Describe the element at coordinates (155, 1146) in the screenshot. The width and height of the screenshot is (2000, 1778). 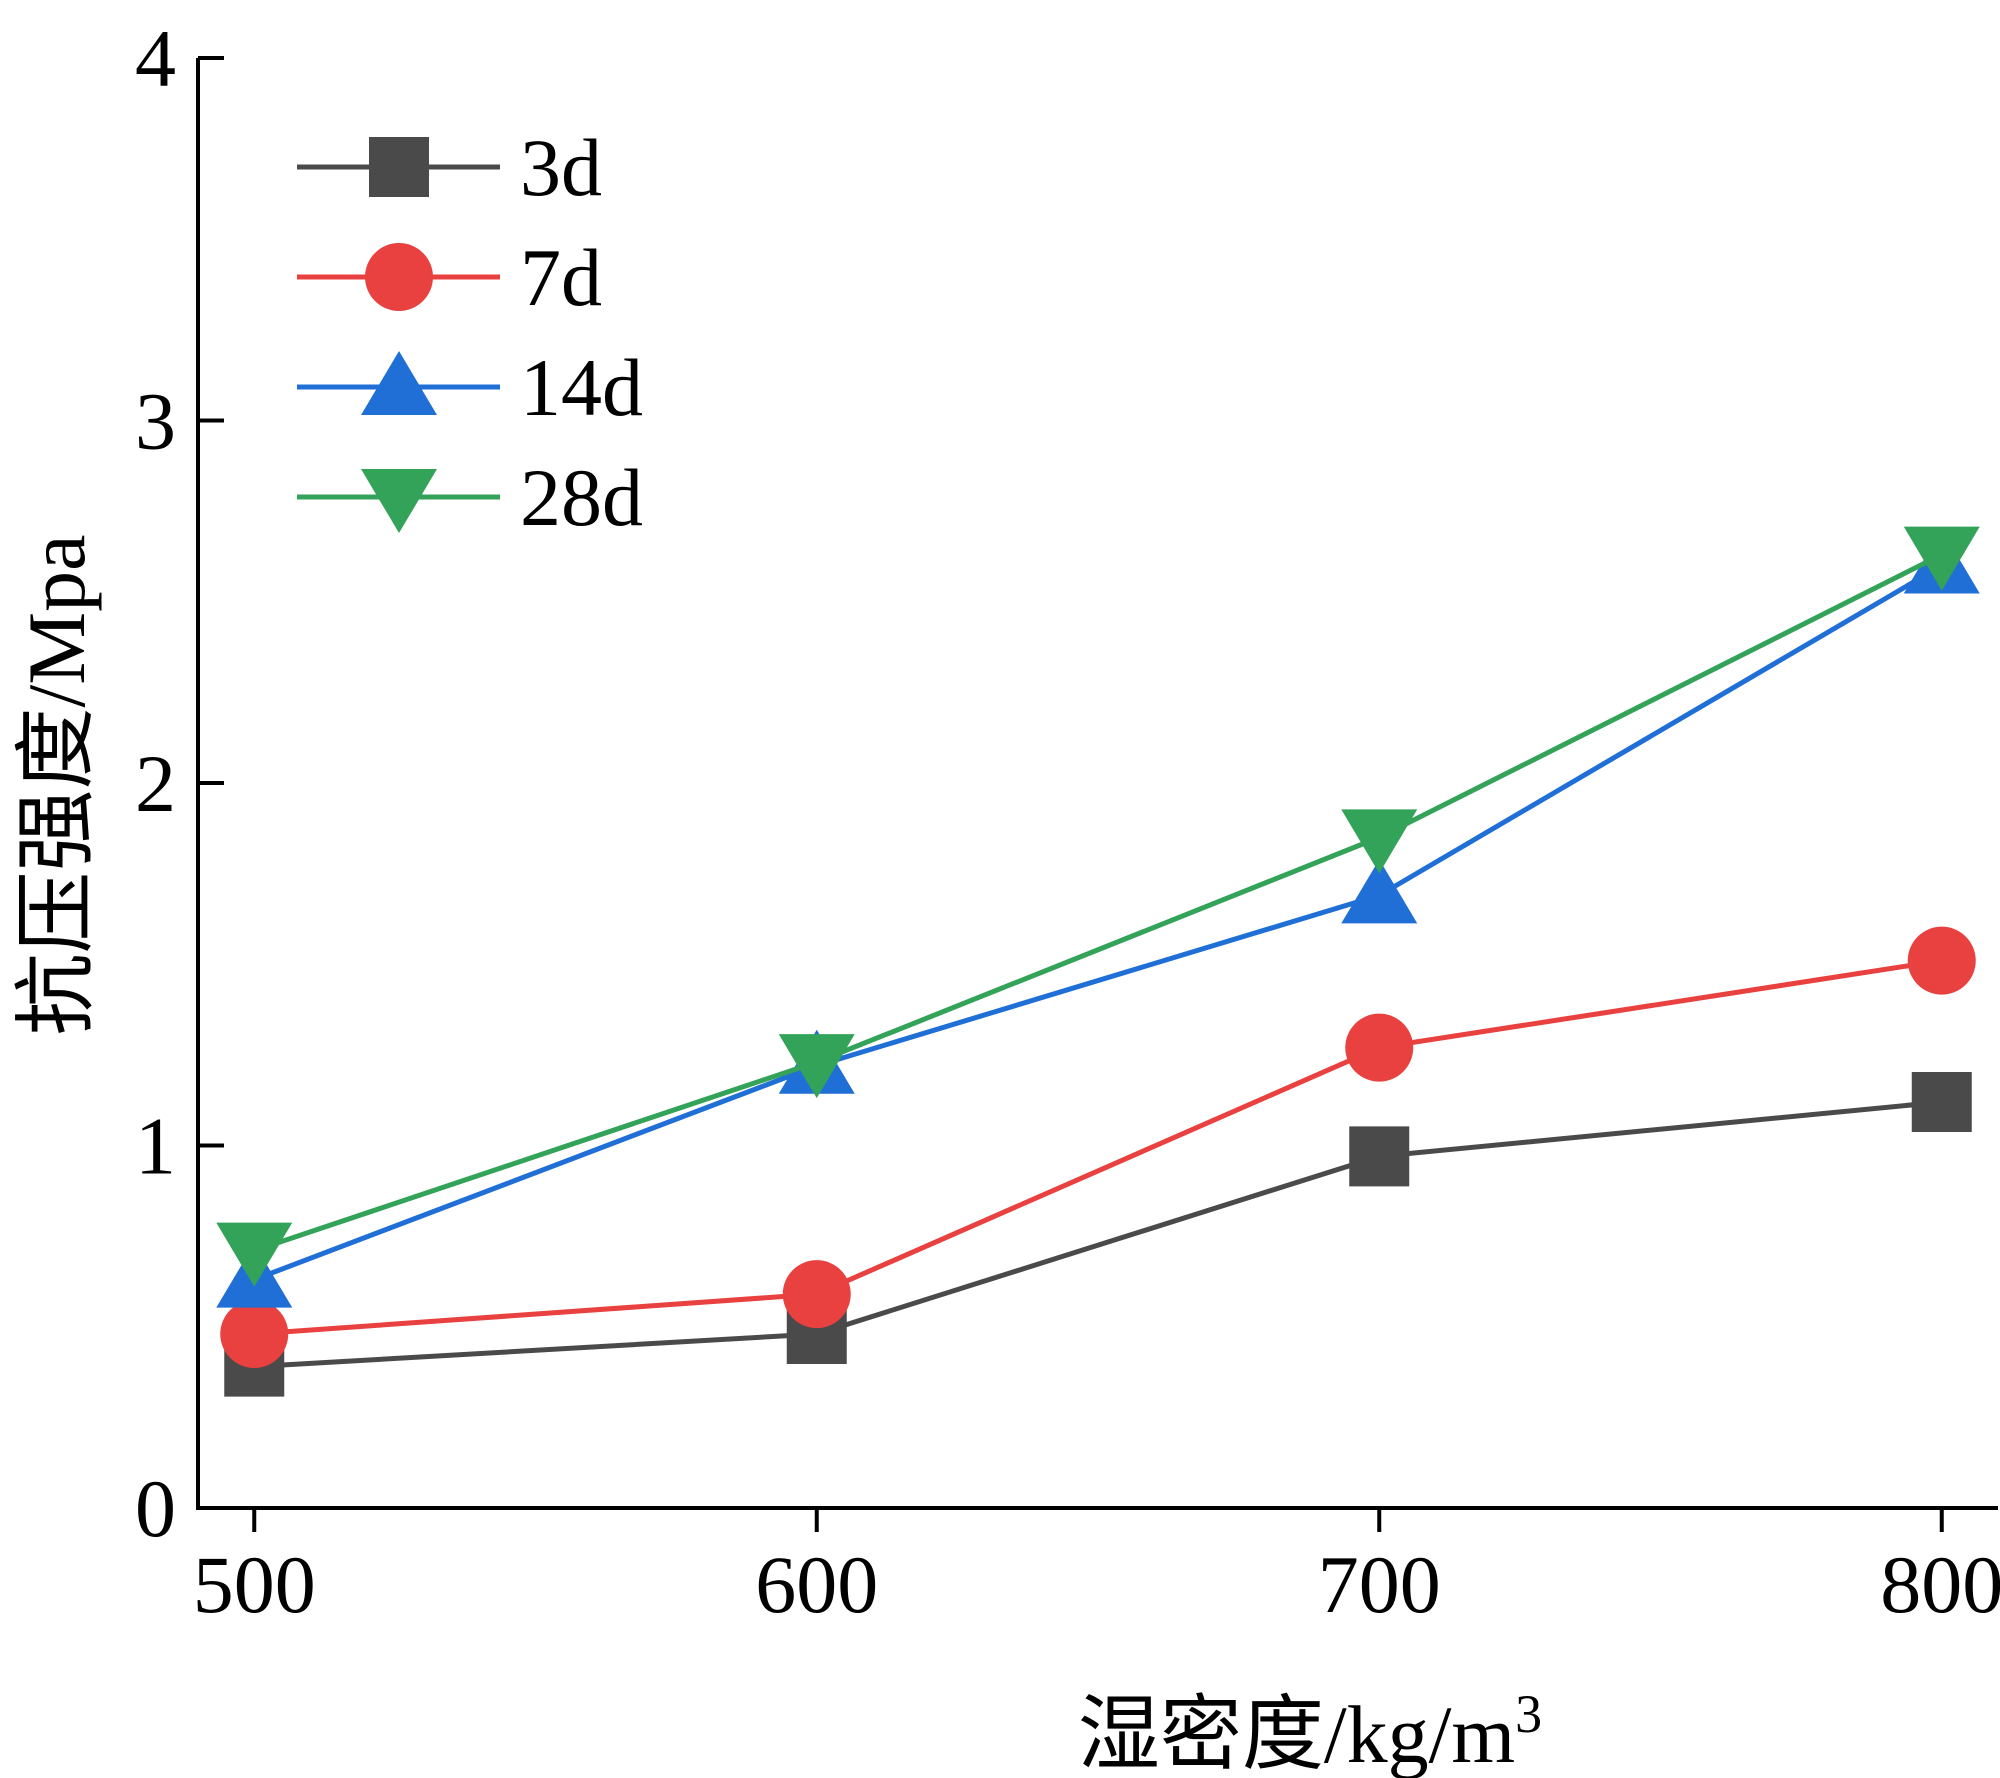
I see `y-tick-label: 1` at that location.